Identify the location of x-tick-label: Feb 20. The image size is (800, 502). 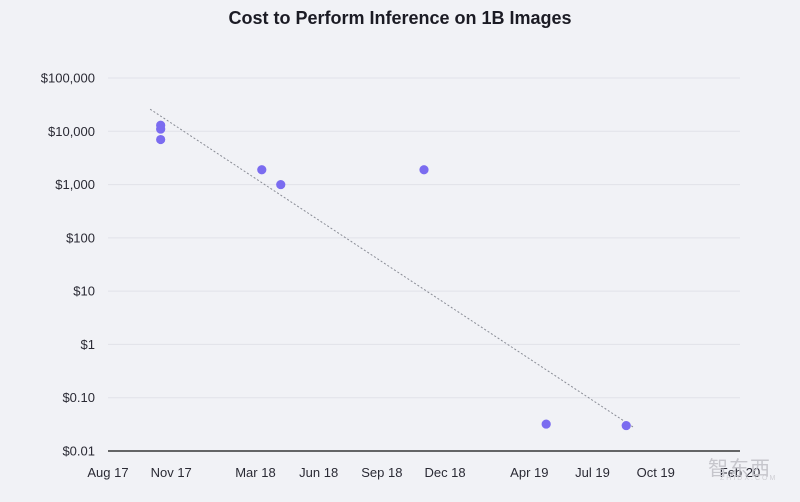
(740, 472).